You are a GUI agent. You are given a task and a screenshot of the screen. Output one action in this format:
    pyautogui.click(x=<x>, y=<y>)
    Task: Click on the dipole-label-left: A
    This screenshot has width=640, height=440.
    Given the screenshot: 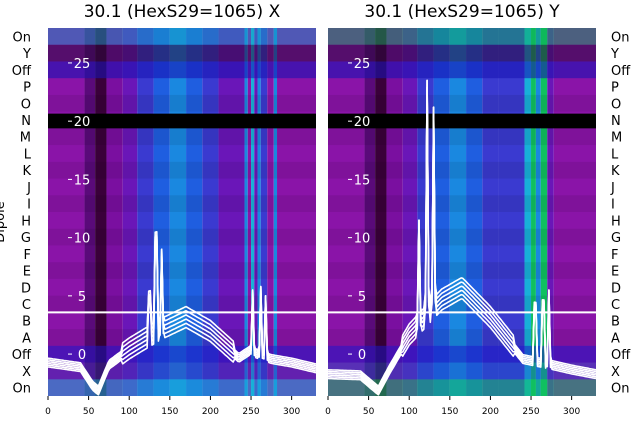 What is the action you would take?
    pyautogui.click(x=26, y=338)
    